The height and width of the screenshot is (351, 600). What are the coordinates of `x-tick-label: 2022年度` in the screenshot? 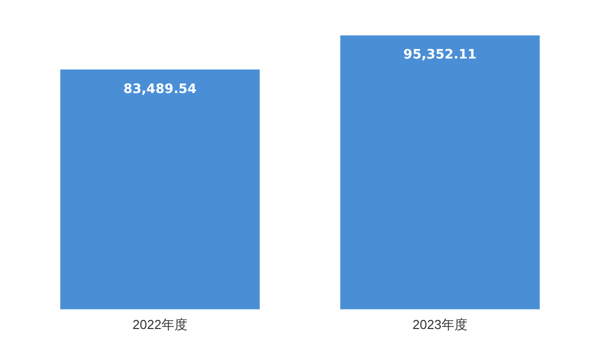 It's located at (160, 324).